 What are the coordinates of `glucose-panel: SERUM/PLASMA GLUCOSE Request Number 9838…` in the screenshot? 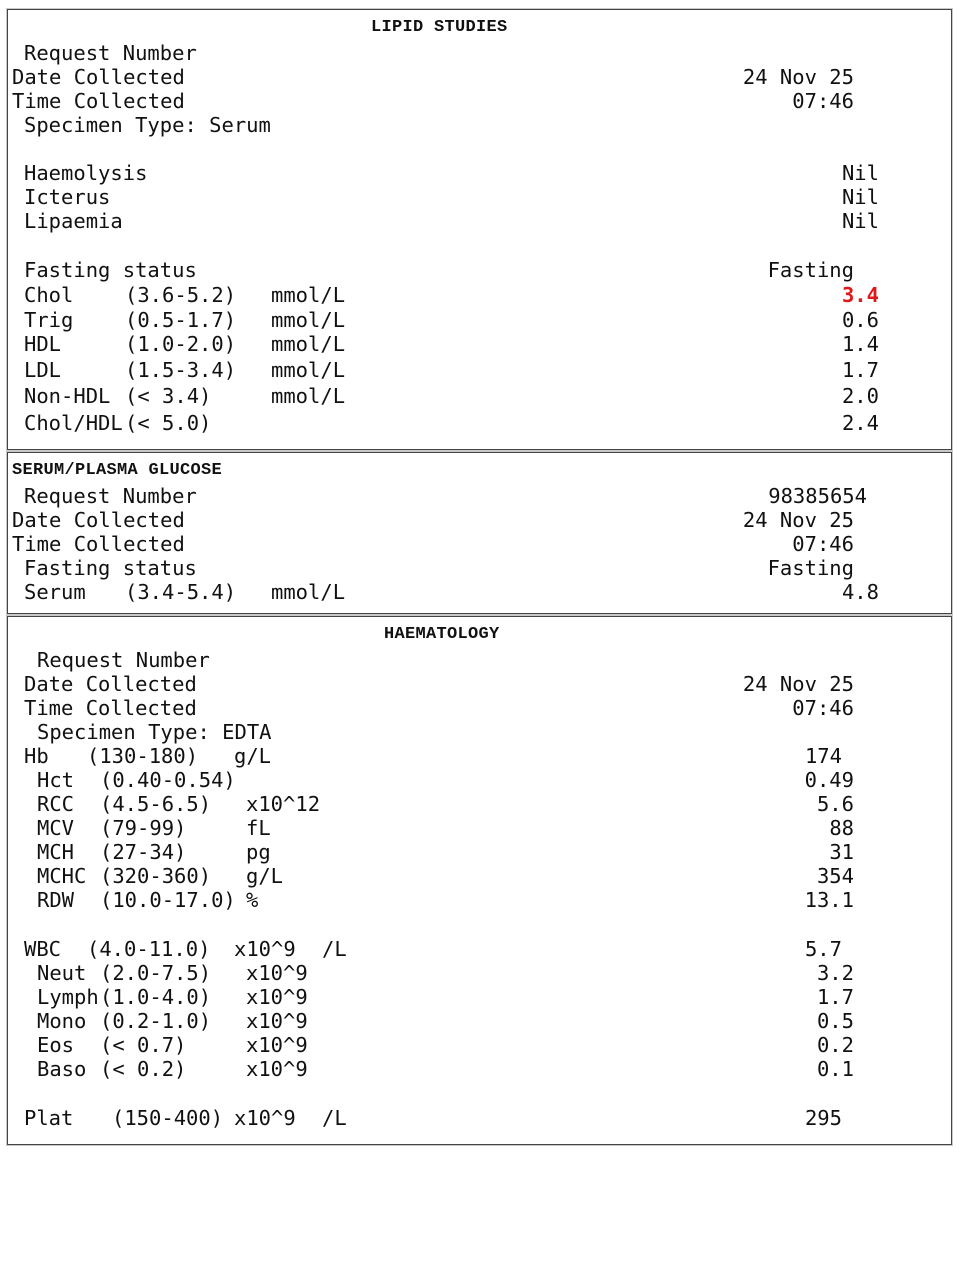 It's located at (479, 533).